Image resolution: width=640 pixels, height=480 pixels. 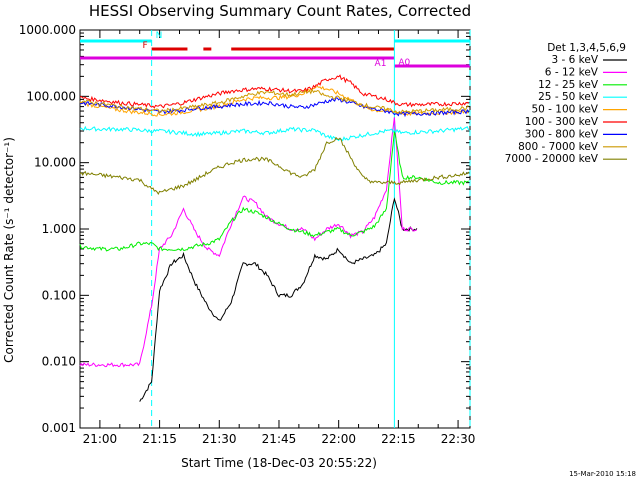 I want to click on legend-entry-label: 3 - 6 keV, so click(x=574, y=60).